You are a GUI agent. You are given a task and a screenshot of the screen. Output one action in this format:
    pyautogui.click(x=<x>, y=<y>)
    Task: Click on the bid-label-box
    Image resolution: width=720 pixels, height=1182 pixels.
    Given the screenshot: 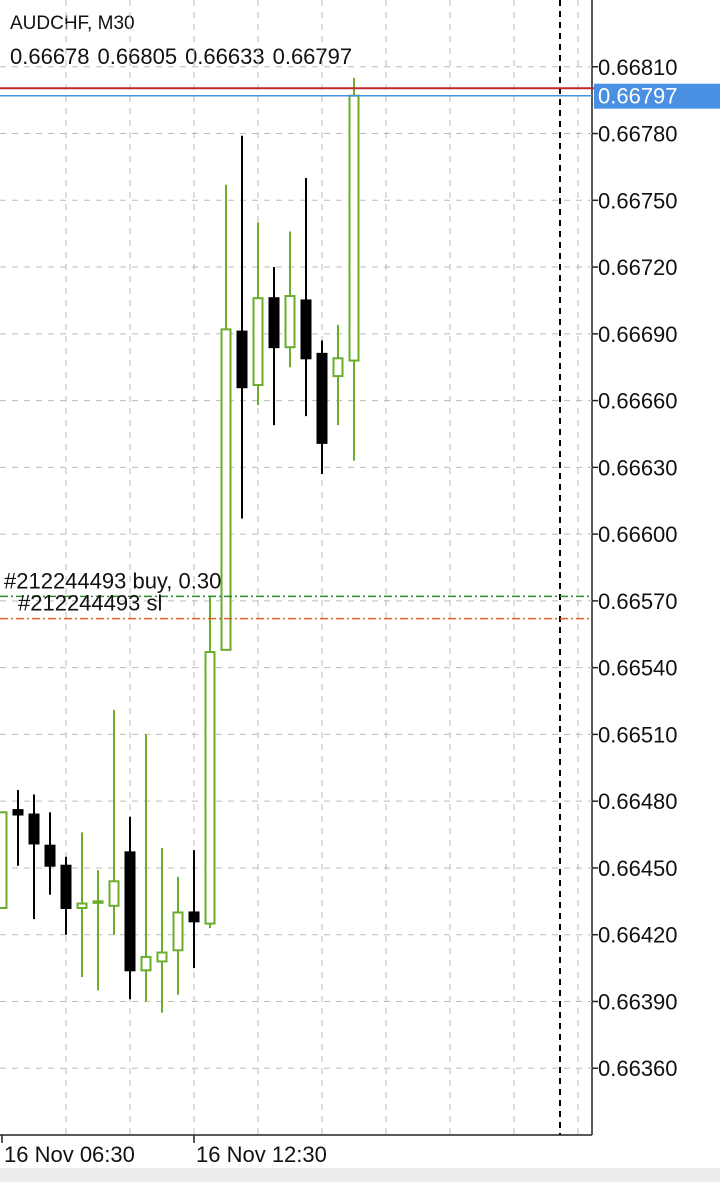 What is the action you would take?
    pyautogui.click(x=657, y=96)
    